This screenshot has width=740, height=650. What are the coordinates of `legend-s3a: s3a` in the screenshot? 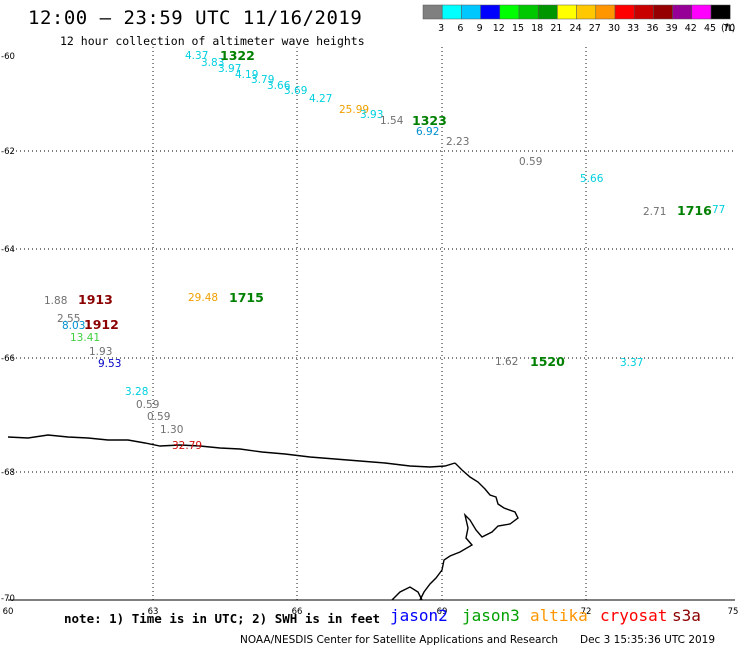 It's located at (686, 615).